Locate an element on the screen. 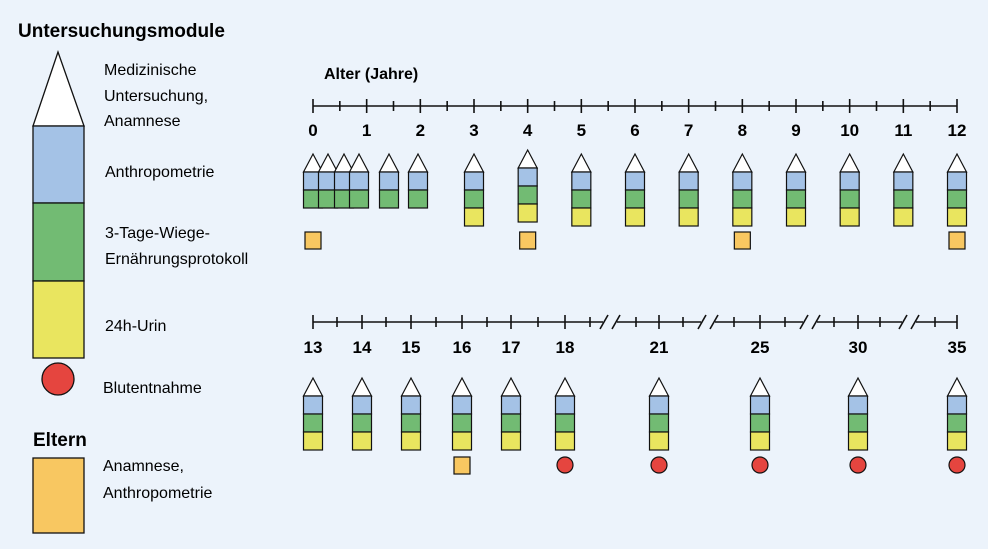  row2-tick-marks is located at coordinates (635, 322).